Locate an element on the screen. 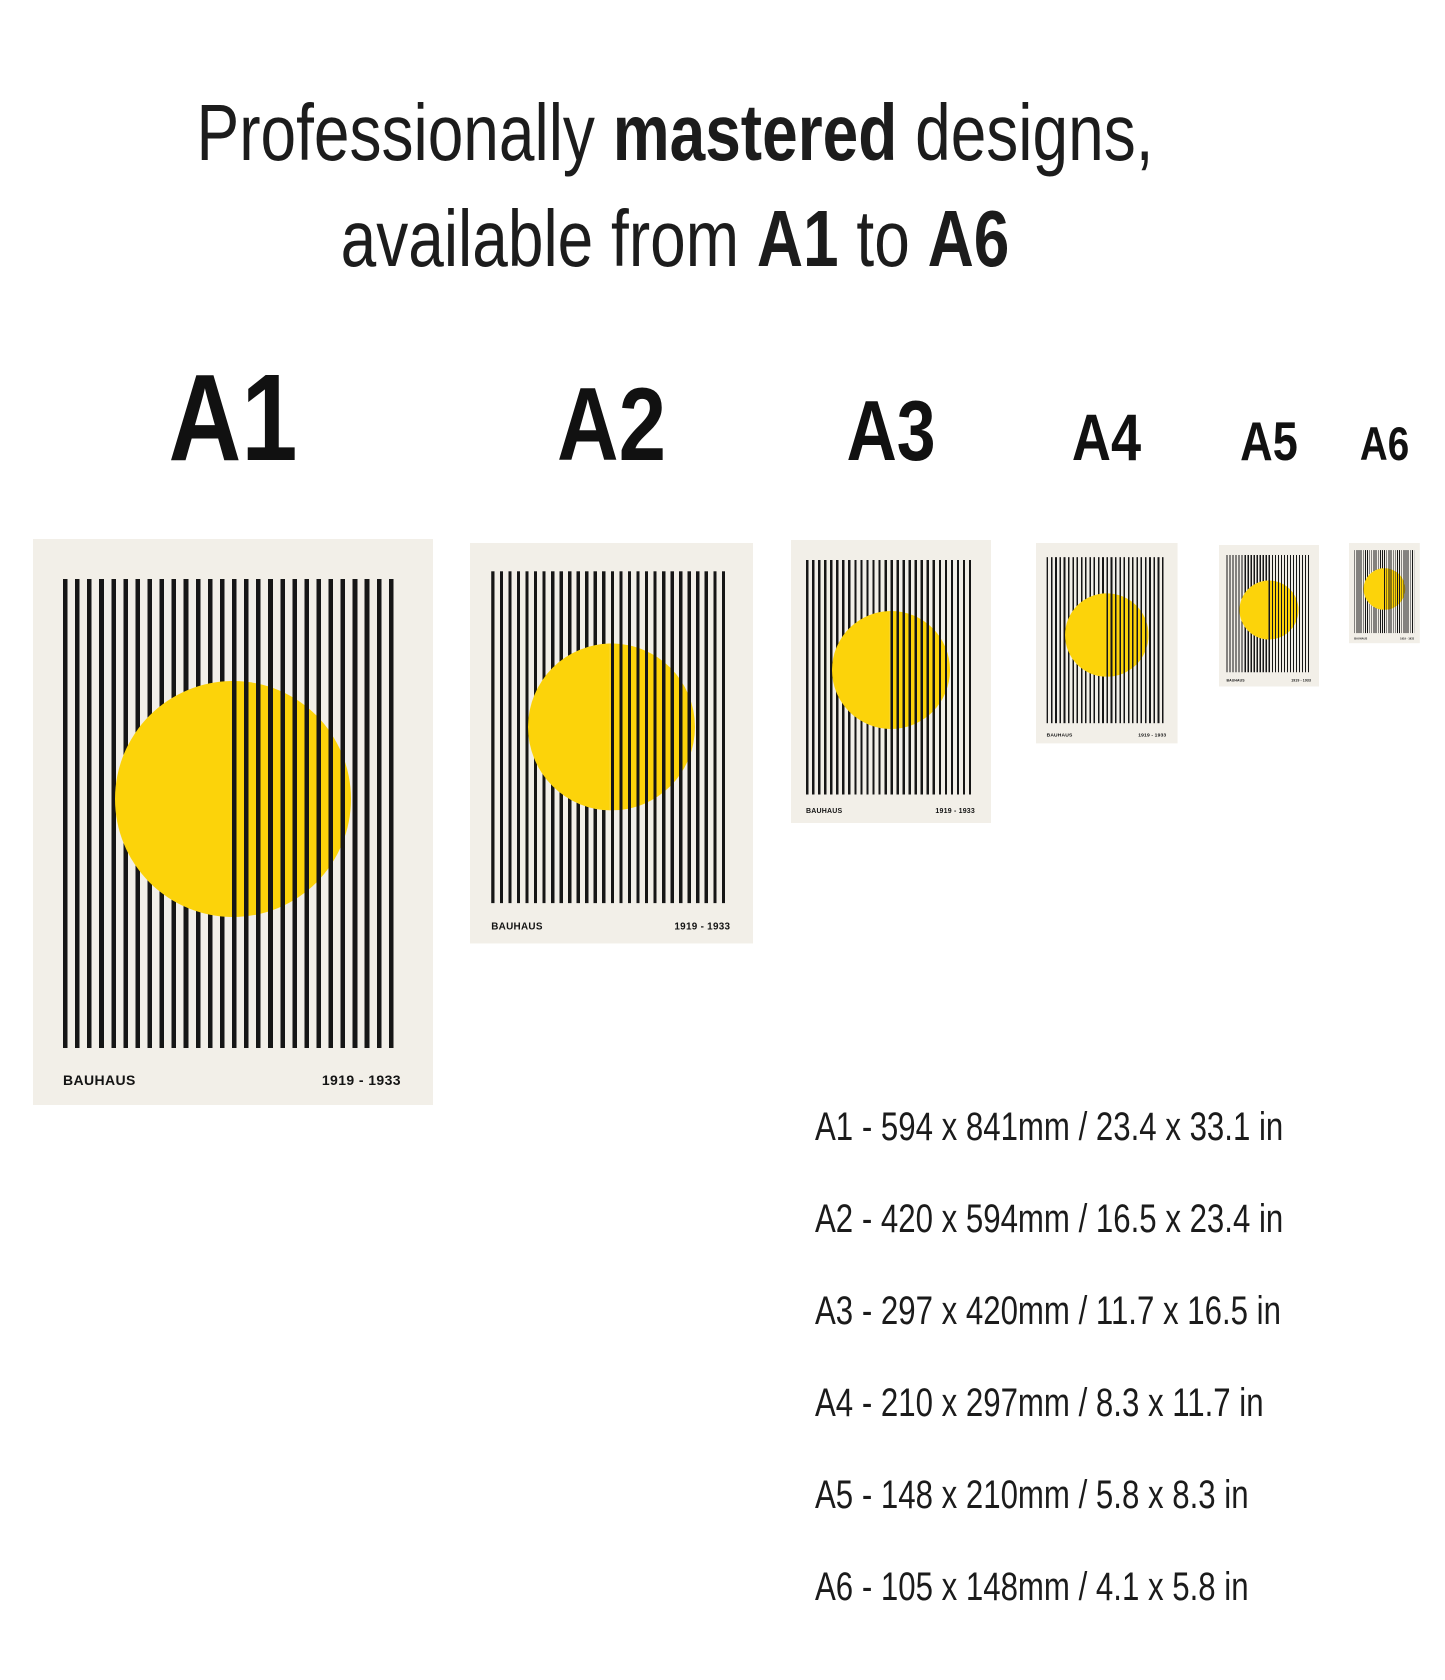 The height and width of the screenshot is (1680, 1445). poster-a1-artwork: BAUHAUS 1919 - 1933 is located at coordinates (233, 822).